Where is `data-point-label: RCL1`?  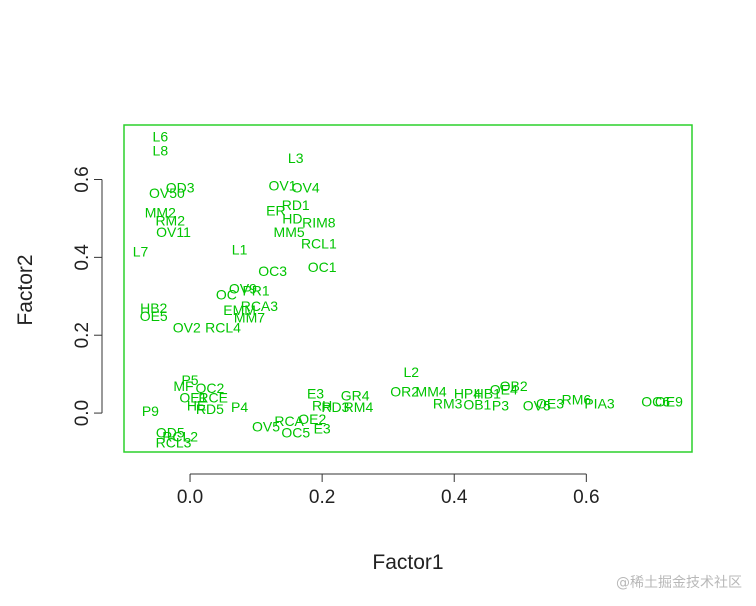
data-point-label: RCL1 is located at coordinates (319, 244).